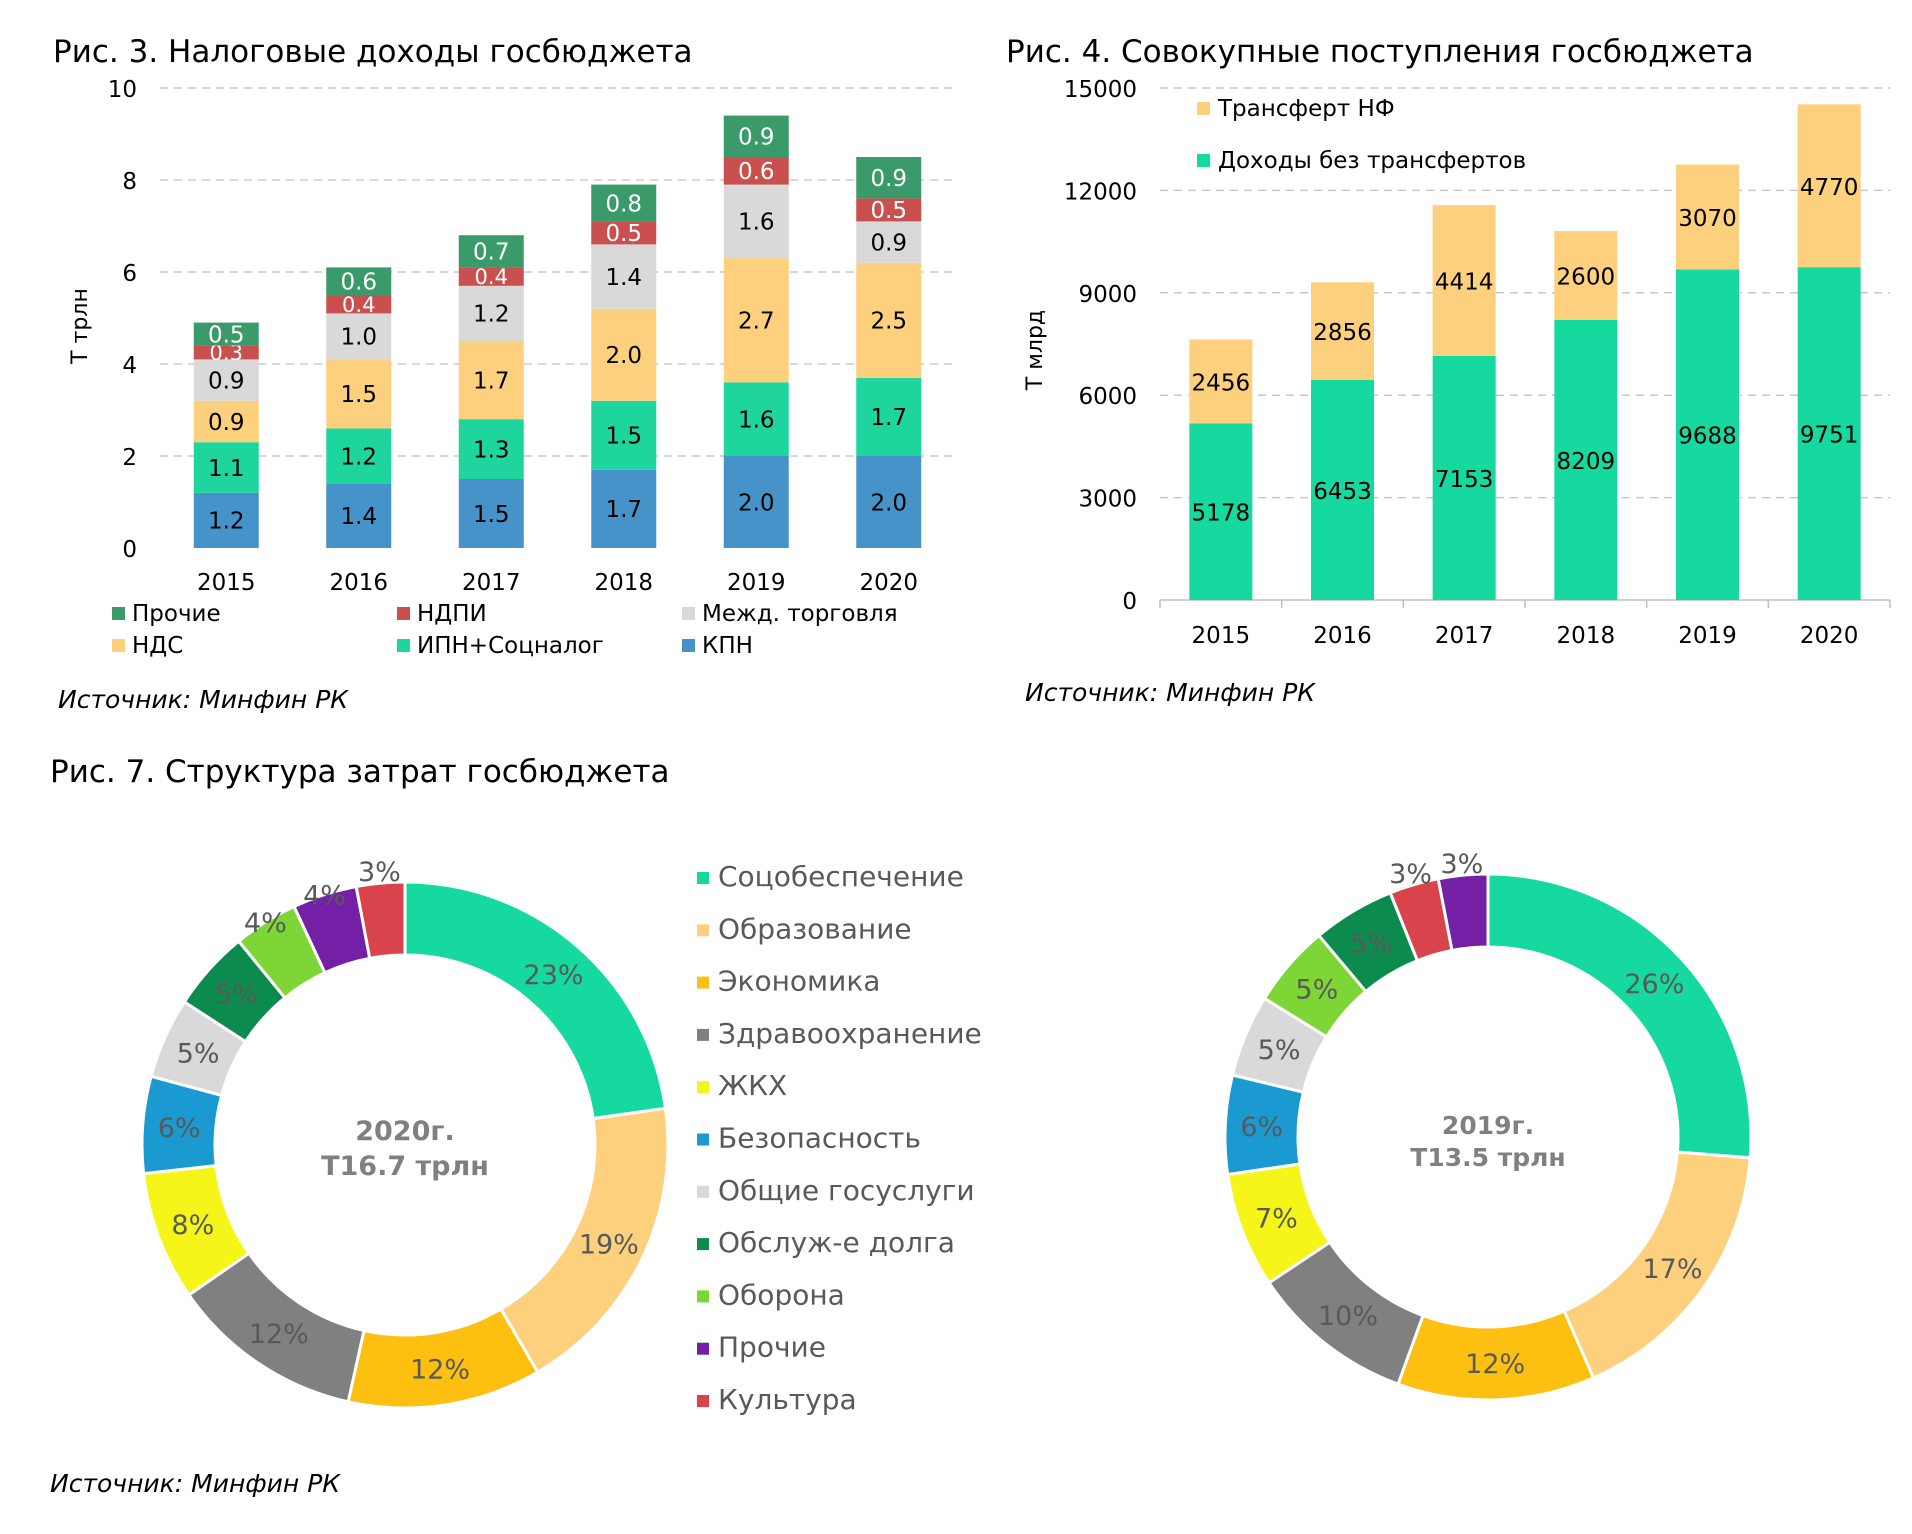 The height and width of the screenshot is (1534, 1912). Describe the element at coordinates (1203, 160) in the screenshot. I see `fig4-legend-swatch` at that location.